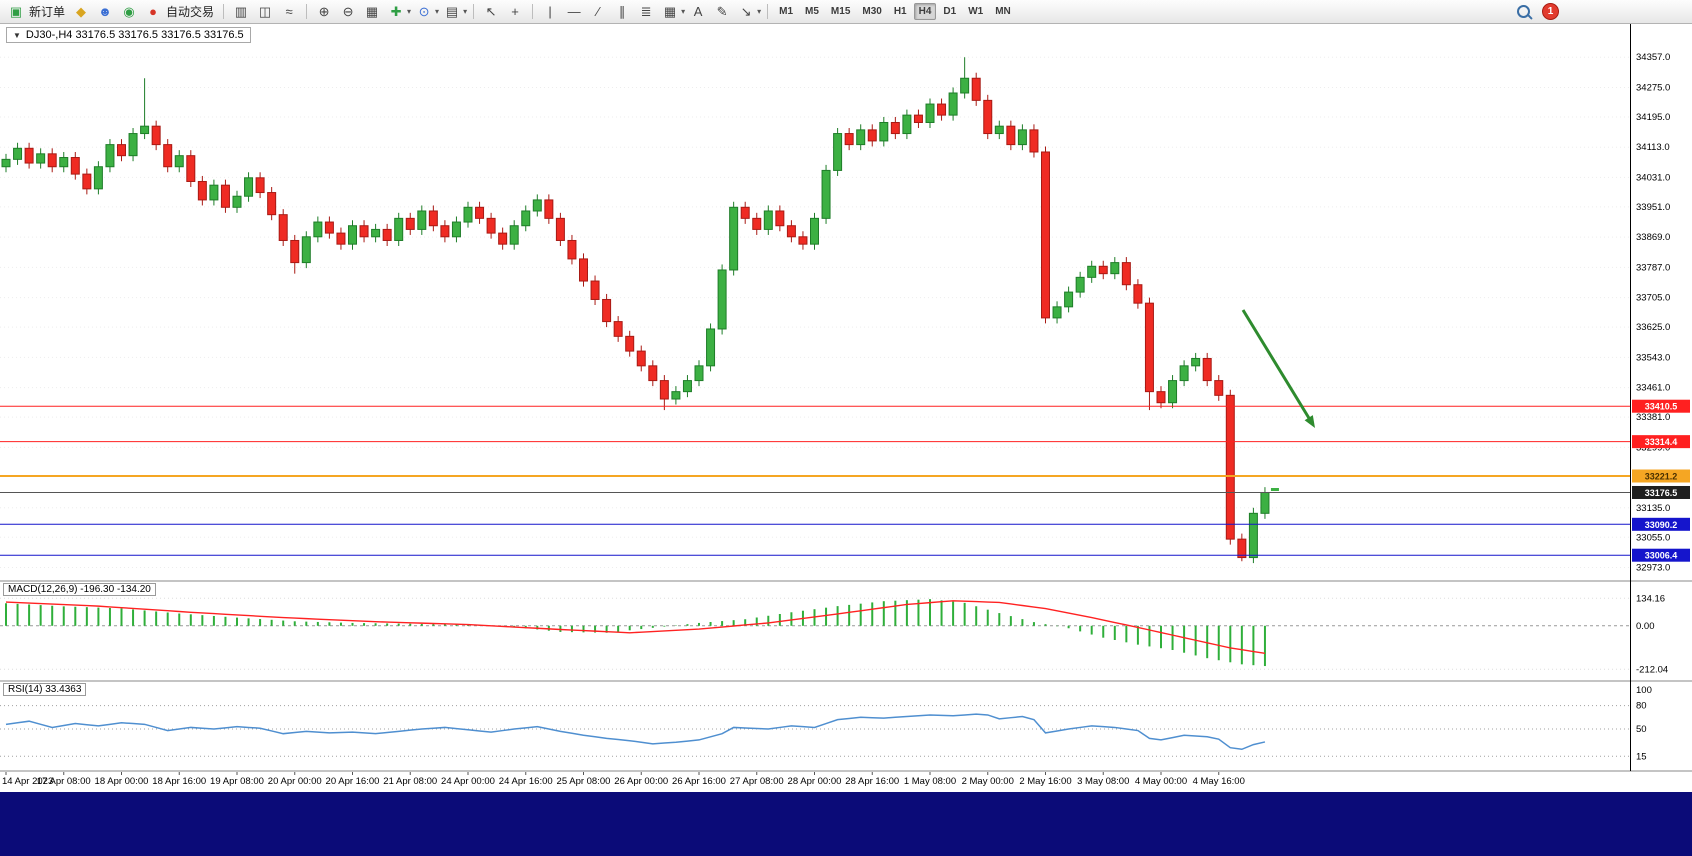 Image resolution: width=1692 pixels, height=856 pixels. Describe the element at coordinates (925, 11) in the screenshot. I see `timeframe-h4-button: H4` at that location.